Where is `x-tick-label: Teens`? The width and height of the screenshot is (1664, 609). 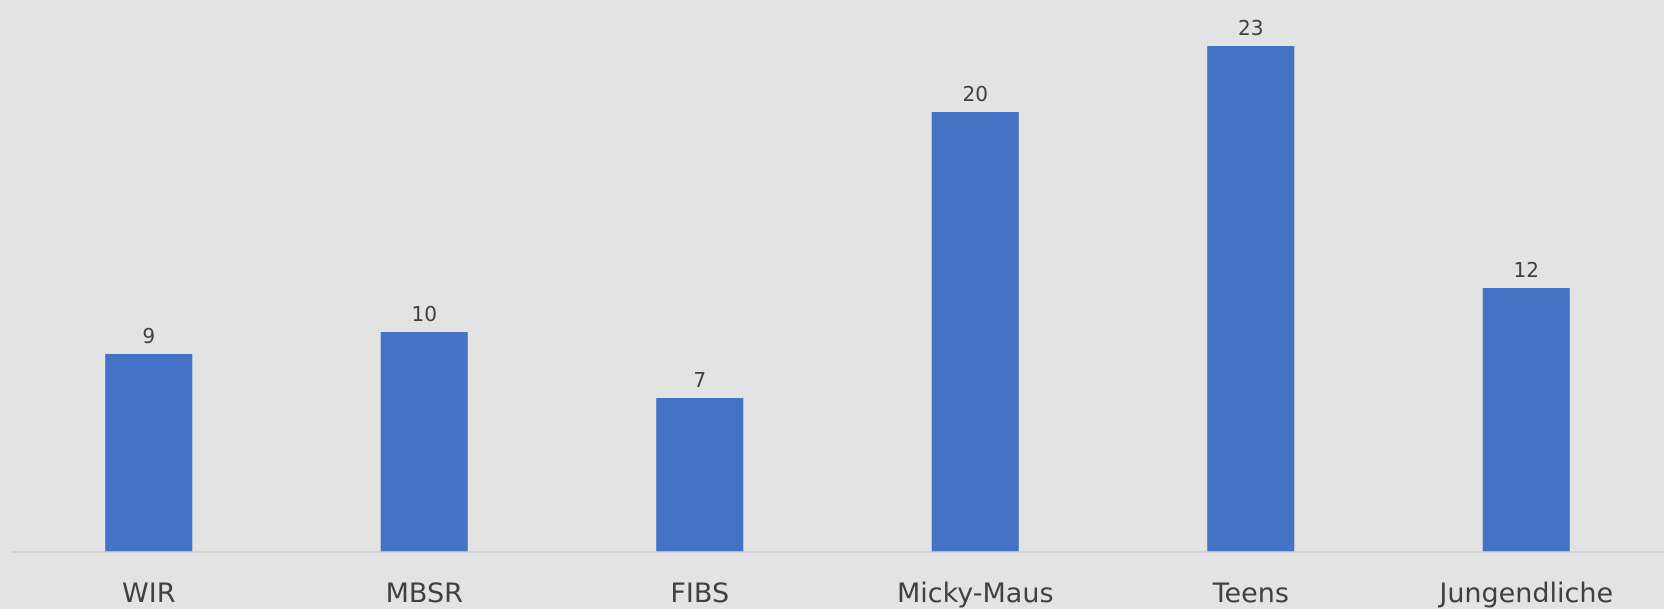 x-tick-label: Teens is located at coordinates (1250, 593).